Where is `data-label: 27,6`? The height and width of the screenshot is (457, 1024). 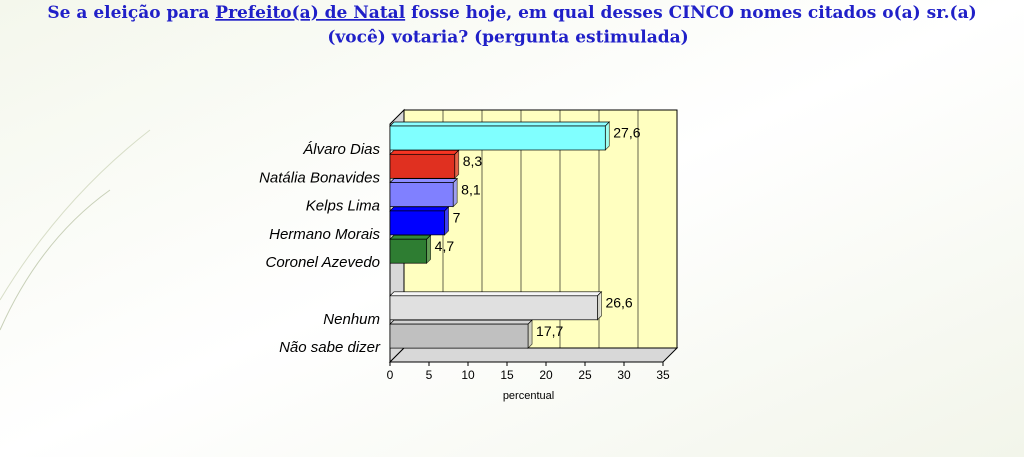
data-label: 27,6 is located at coordinates (626, 133).